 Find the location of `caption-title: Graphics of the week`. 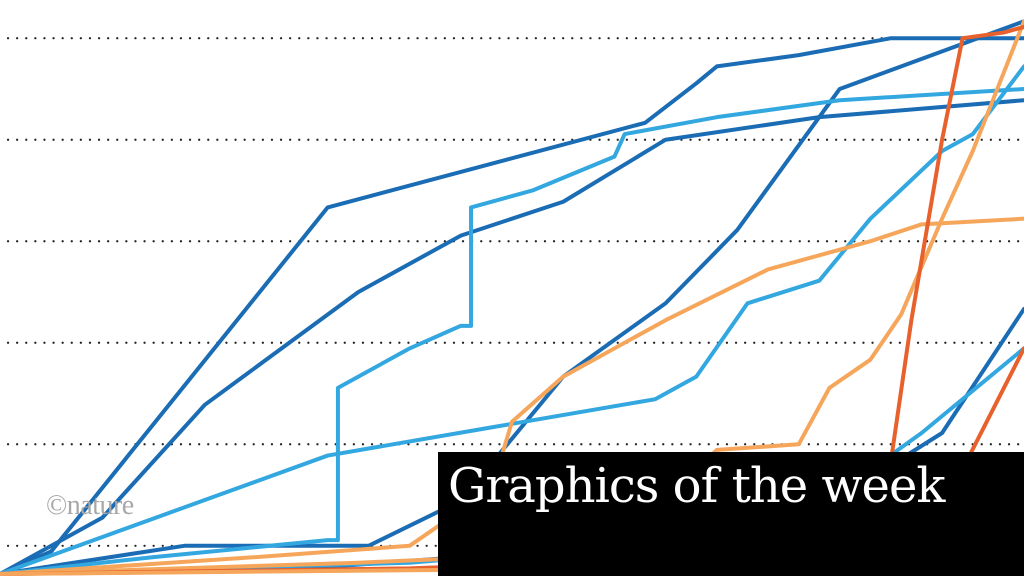

caption-title: Graphics of the week is located at coordinates (696, 486).